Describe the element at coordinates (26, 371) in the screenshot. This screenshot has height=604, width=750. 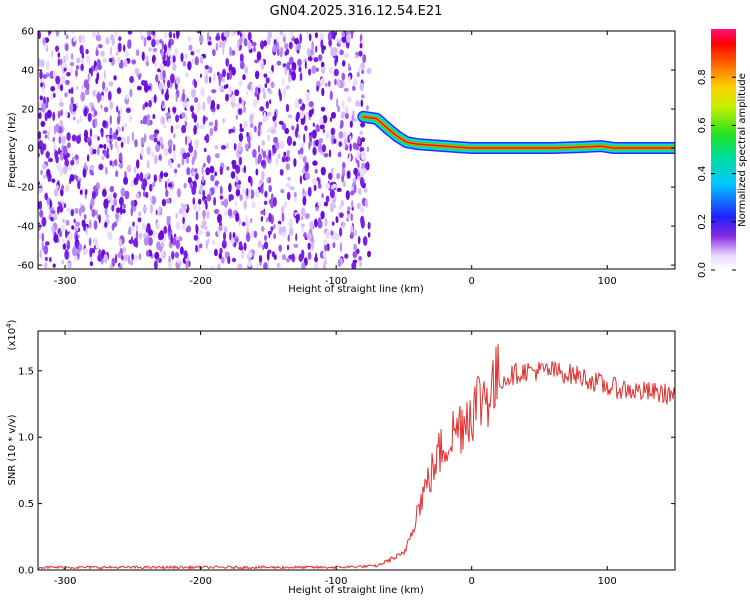
I see `snr-ytick-label: 1.5` at that location.